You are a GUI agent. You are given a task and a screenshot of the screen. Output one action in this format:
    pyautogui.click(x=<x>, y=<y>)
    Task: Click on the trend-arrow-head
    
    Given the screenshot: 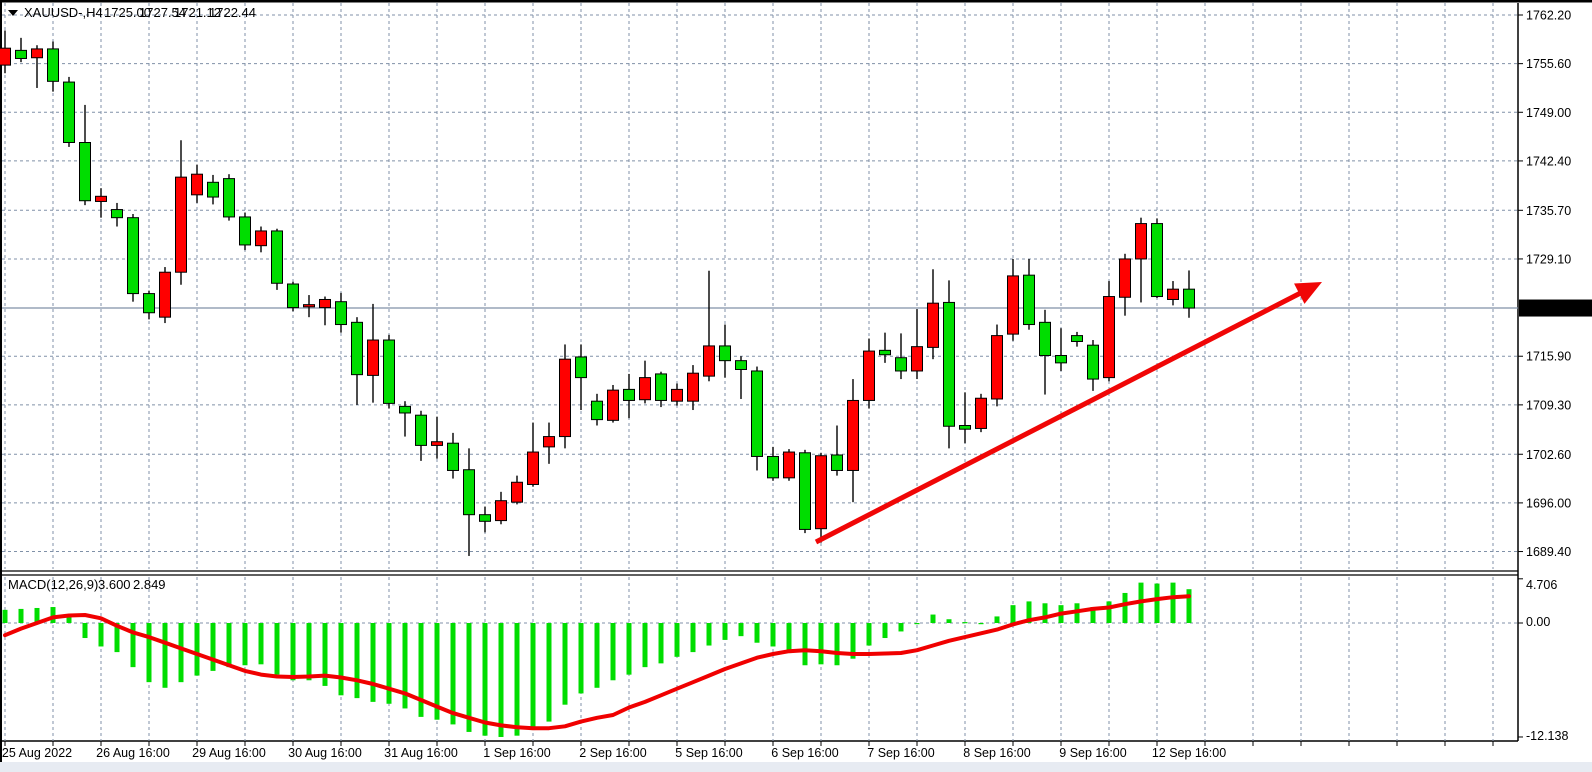 What is the action you would take?
    pyautogui.click(x=1308, y=293)
    